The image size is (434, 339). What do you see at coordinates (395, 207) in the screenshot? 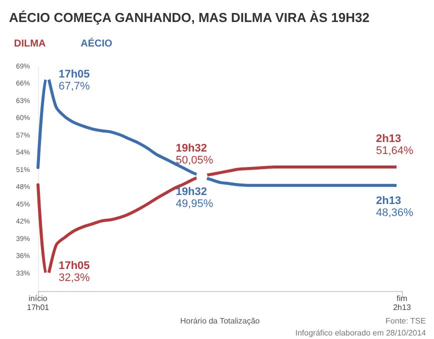
I see `data-label: 2h13 48,36%` at bounding box center [395, 207].